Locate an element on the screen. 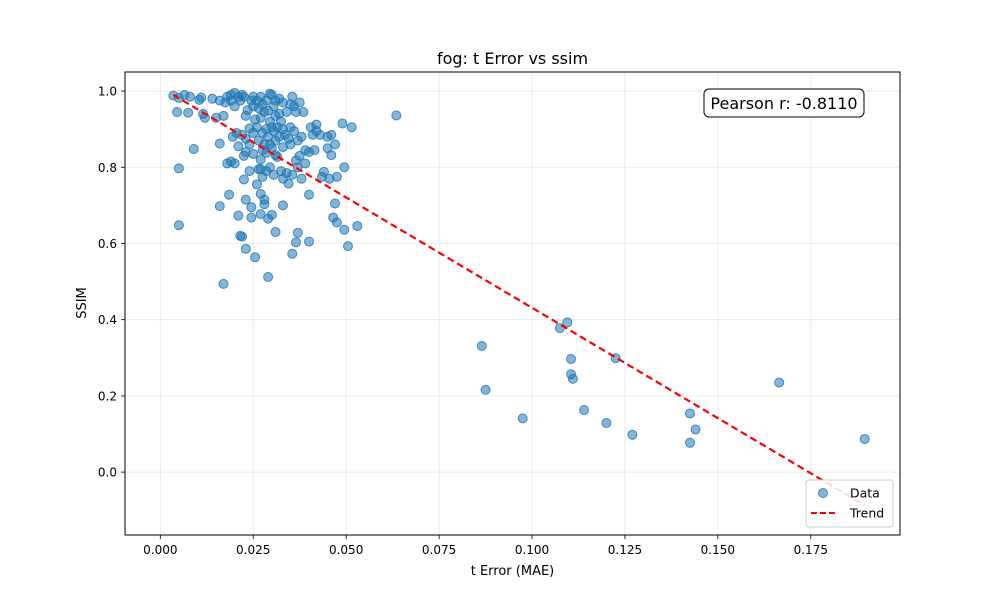  y-tick-label: 0.2 is located at coordinates (107, 396).